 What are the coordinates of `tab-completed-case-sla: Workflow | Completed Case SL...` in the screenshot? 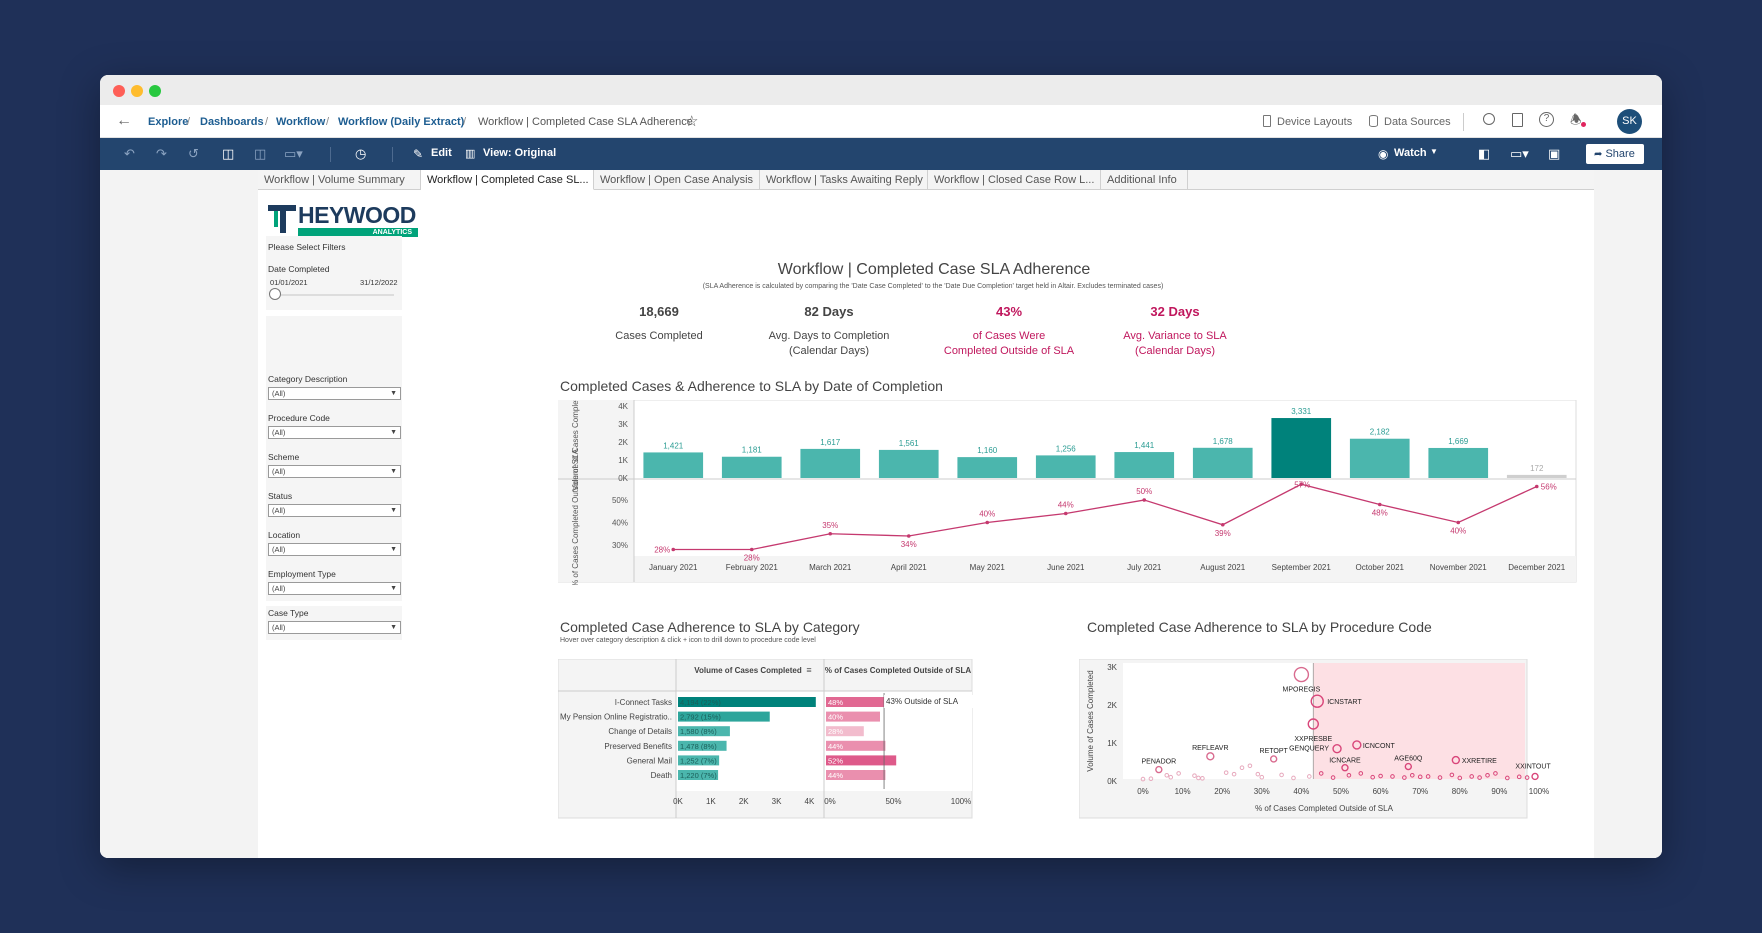 It's located at (507, 180).